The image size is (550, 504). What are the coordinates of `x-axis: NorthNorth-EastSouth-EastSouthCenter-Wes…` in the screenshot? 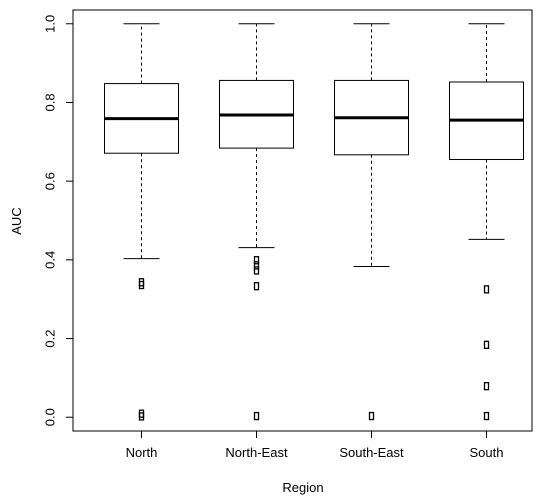 It's located at (315, 445).